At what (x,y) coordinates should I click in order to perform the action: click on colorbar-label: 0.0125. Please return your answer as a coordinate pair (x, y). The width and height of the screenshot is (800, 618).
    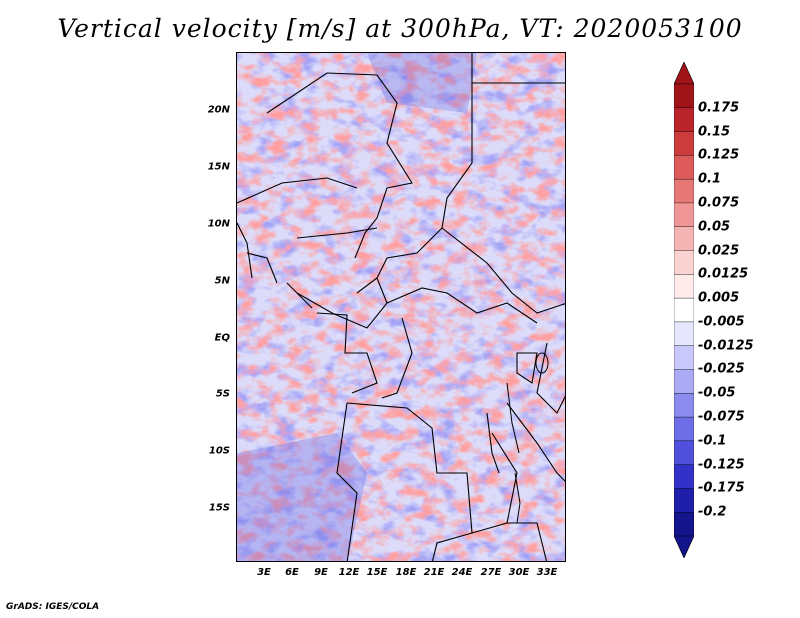
    Looking at the image, I should click on (723, 274).